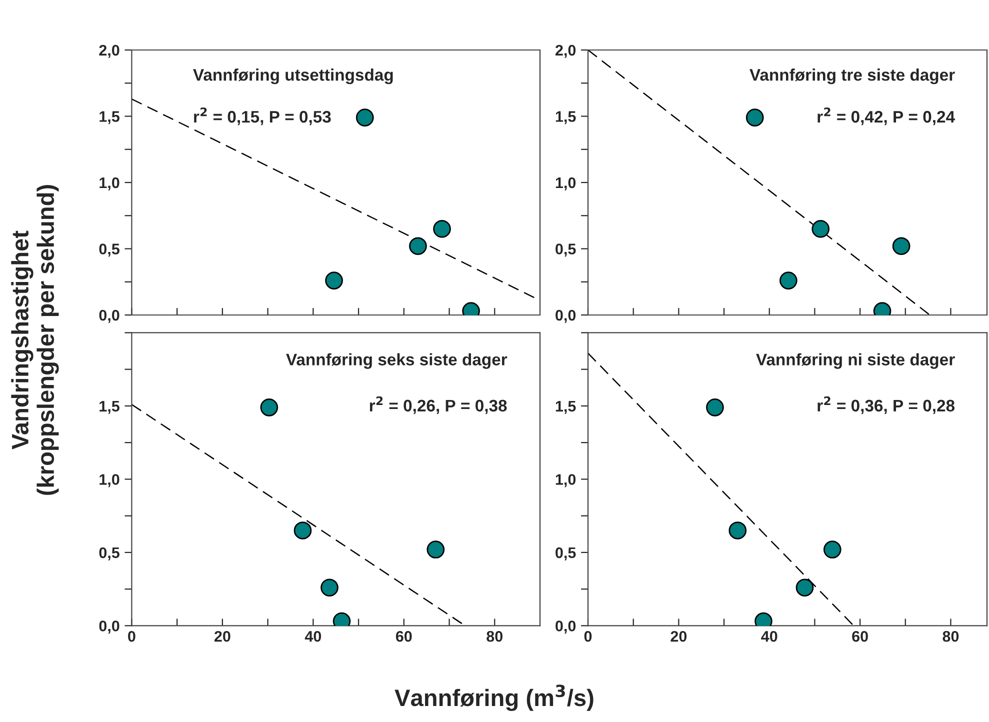 This screenshot has height=722, width=989. Describe the element at coordinates (886, 117) in the screenshot. I see `annotation: r$^{2}$ = 0,42, P = 0,24` at that location.